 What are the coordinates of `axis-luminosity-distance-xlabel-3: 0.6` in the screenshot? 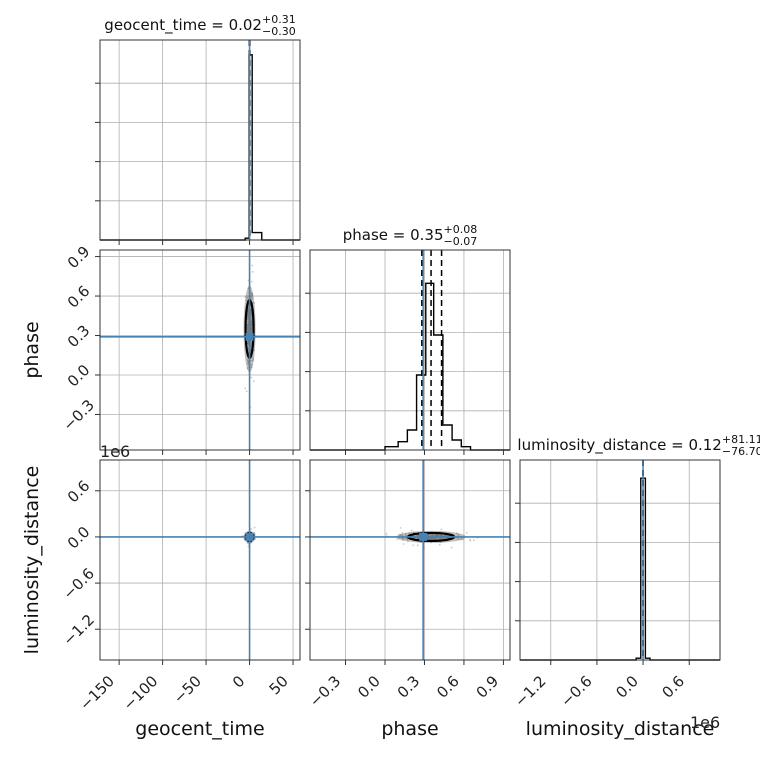 It's located at (673, 687).